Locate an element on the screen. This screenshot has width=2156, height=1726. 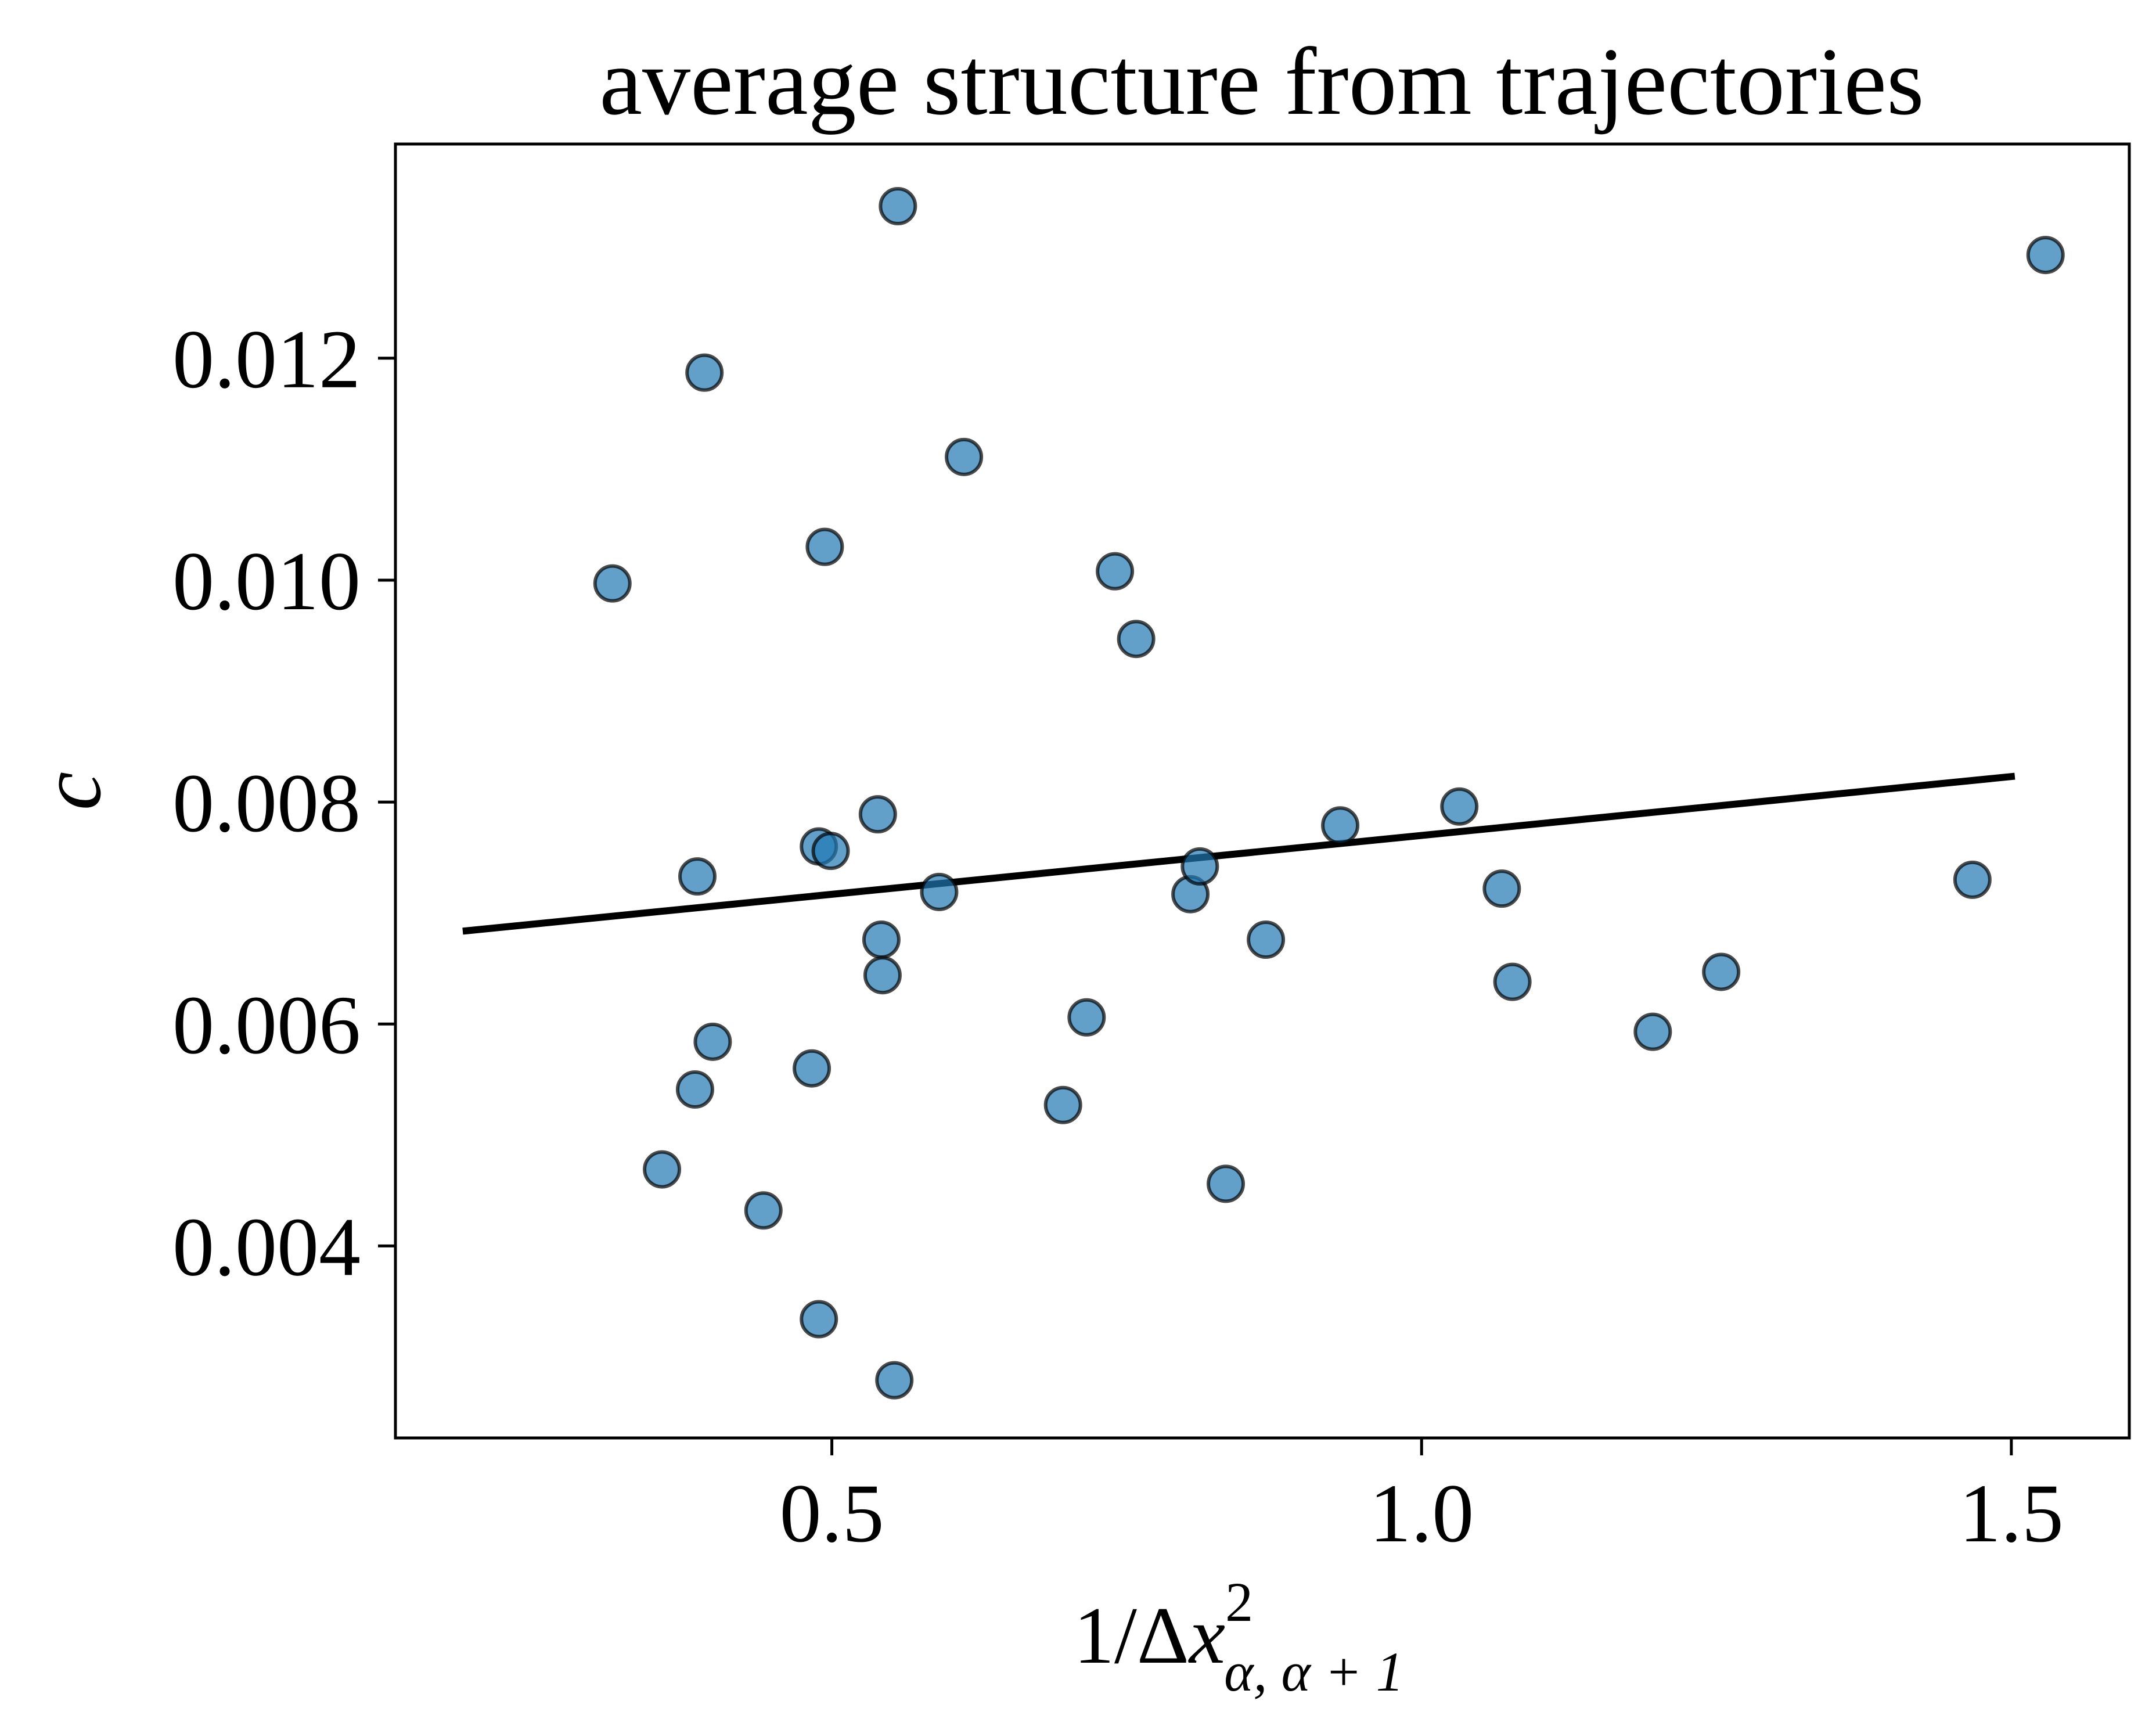
y-tick-label: 0.006 is located at coordinates (266, 1025).